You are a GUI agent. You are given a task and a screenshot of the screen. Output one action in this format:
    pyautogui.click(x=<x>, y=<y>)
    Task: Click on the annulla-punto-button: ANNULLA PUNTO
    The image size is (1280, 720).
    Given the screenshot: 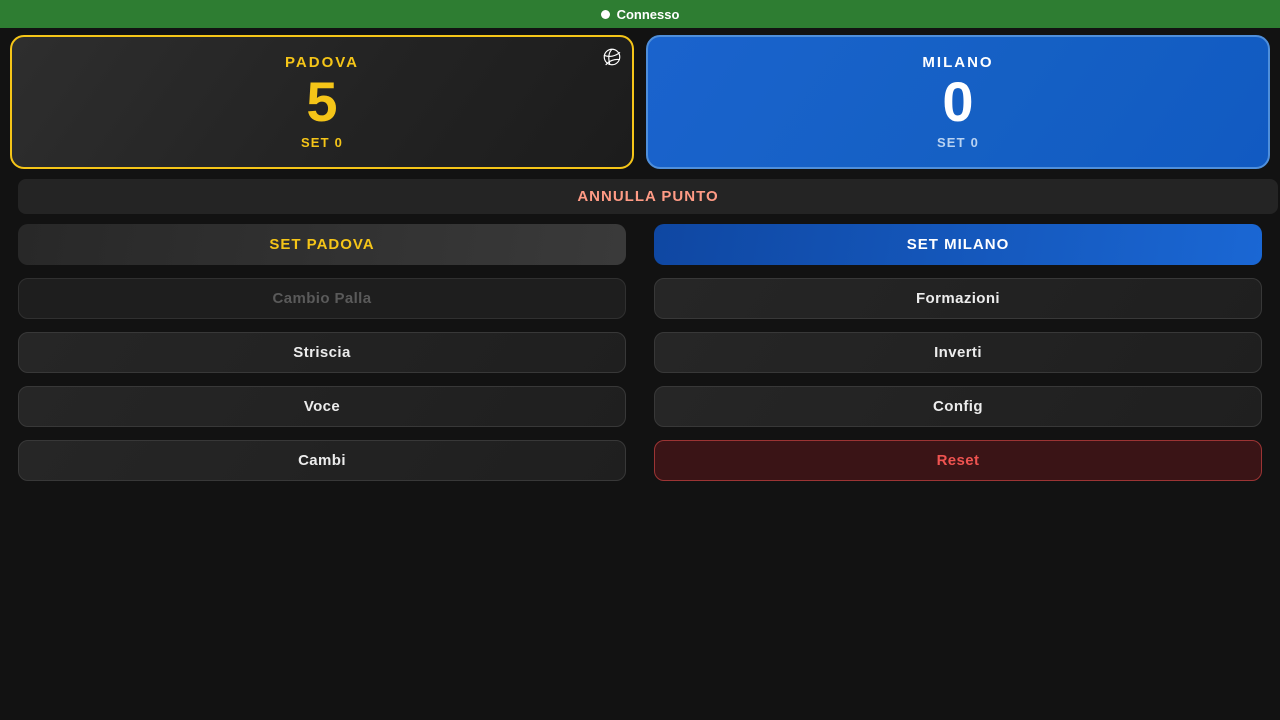 What is the action you would take?
    pyautogui.click(x=648, y=196)
    